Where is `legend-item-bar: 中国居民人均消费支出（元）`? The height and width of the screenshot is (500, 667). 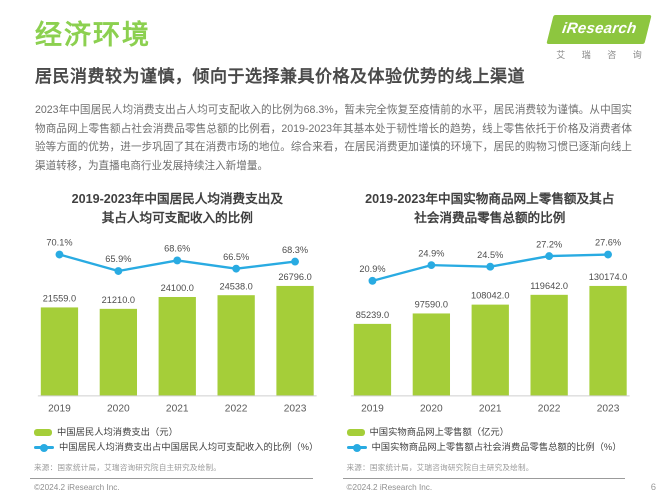
legend-item-bar: 中国居民人均消费支出（元） is located at coordinates (179, 432).